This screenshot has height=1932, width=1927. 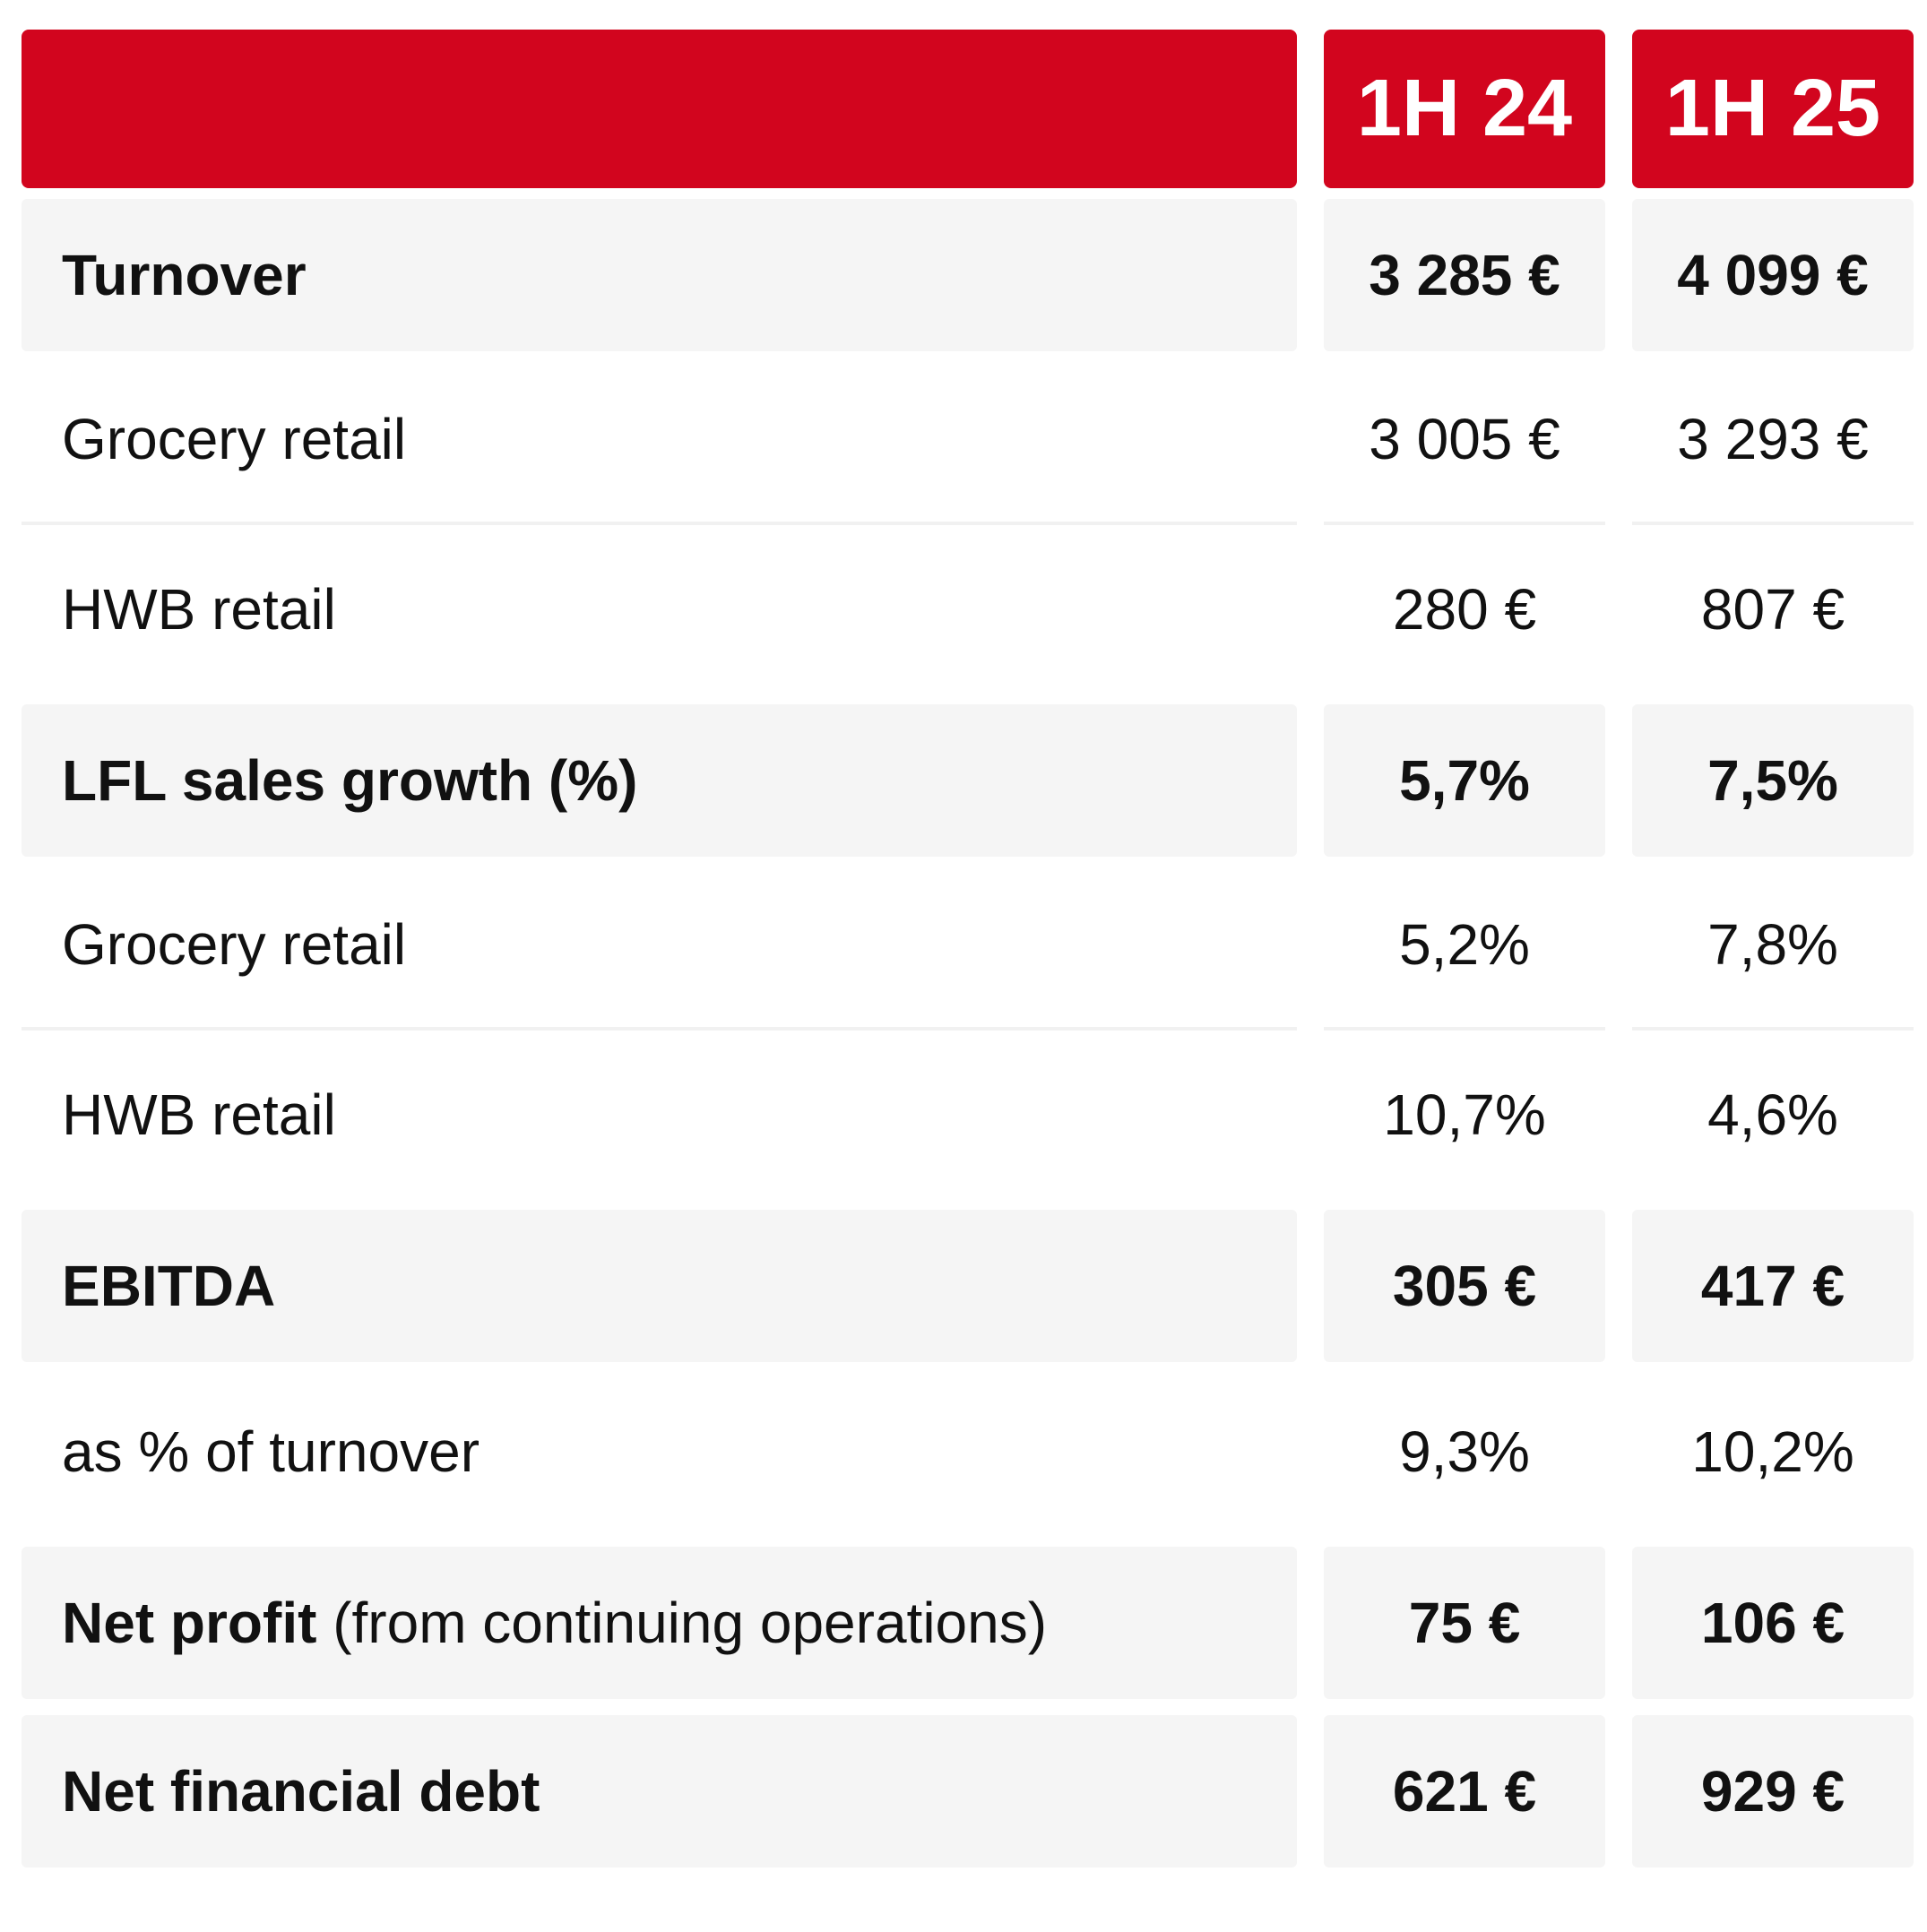 I want to click on table-row-grocery-retail-lfl: Grocery retail 5,2% 7,8%, so click(x=968, y=947).